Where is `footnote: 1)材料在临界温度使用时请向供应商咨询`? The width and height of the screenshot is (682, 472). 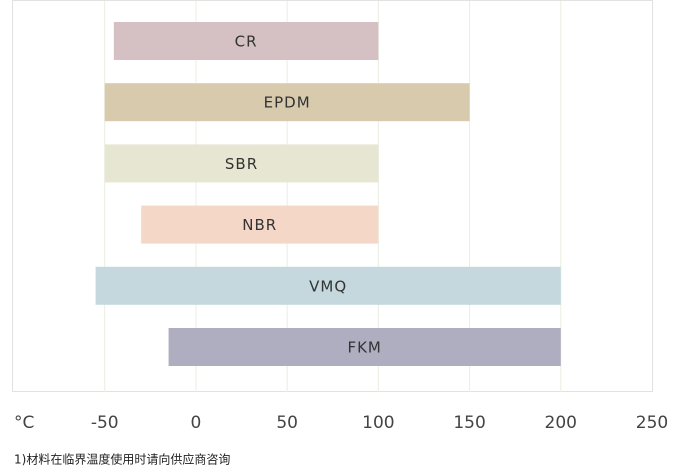
footnote: 1)材料在临界温度使用时请向供应商咨询 is located at coordinates (122, 459).